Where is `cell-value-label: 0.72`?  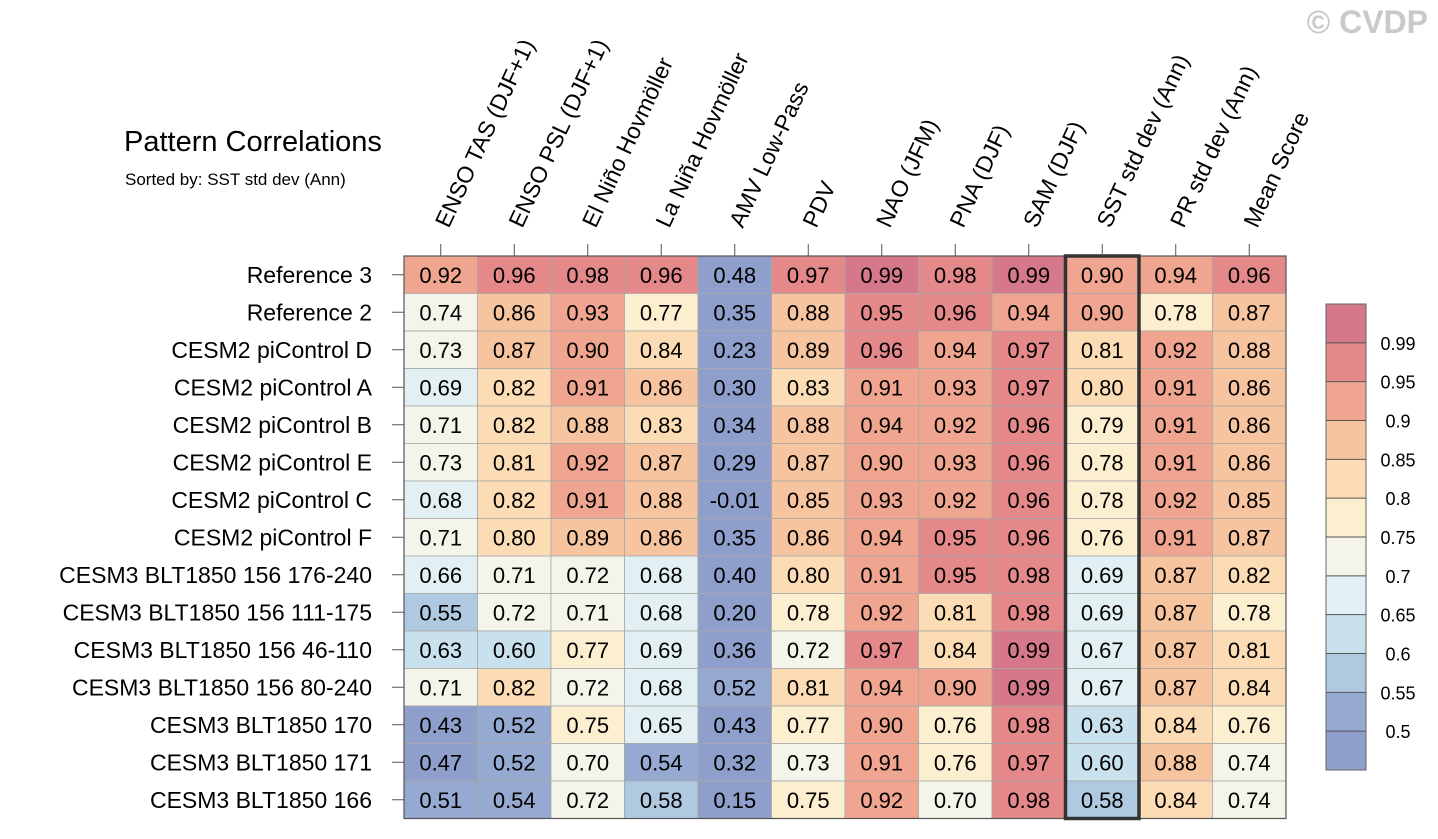
cell-value-label: 0.72 is located at coordinates (587, 575).